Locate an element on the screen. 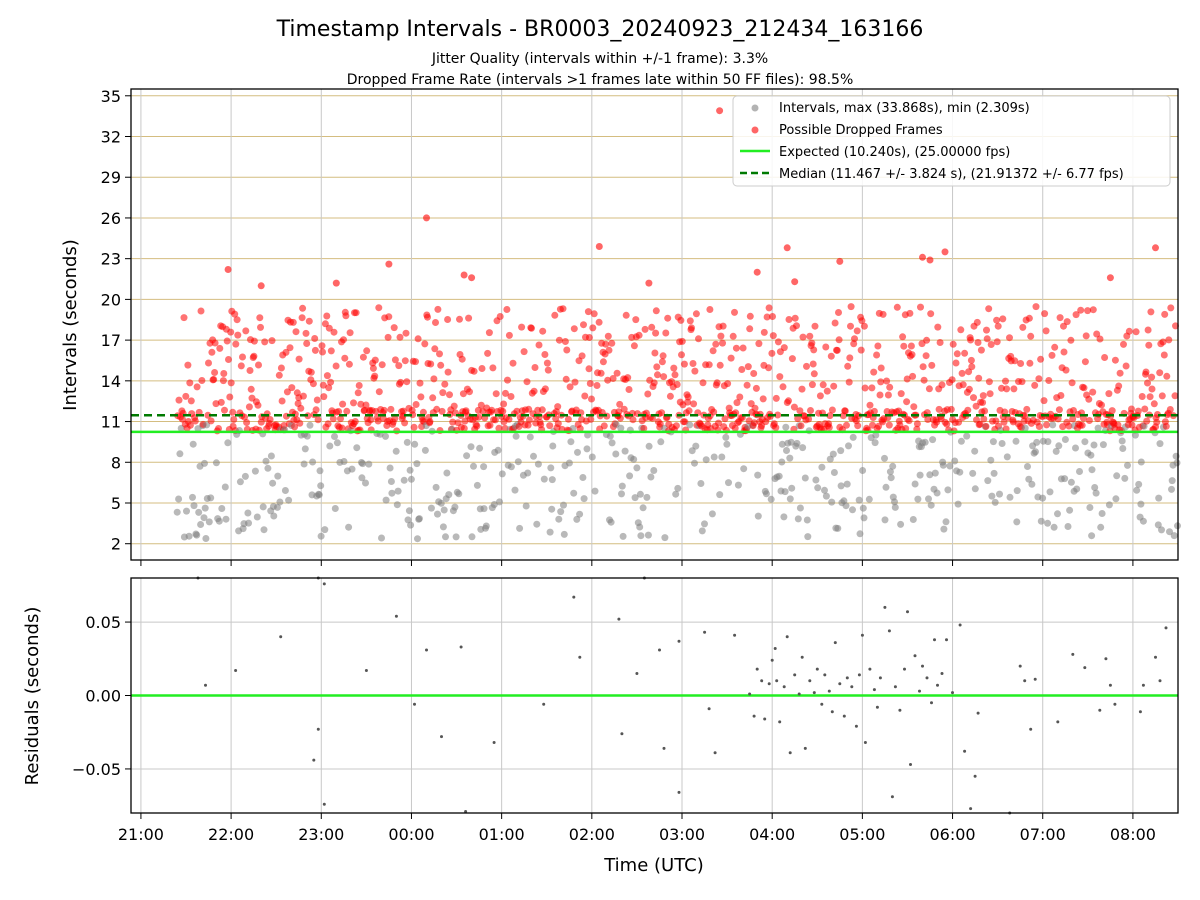  top-y-tick-label: 17 is located at coordinates (111, 340).